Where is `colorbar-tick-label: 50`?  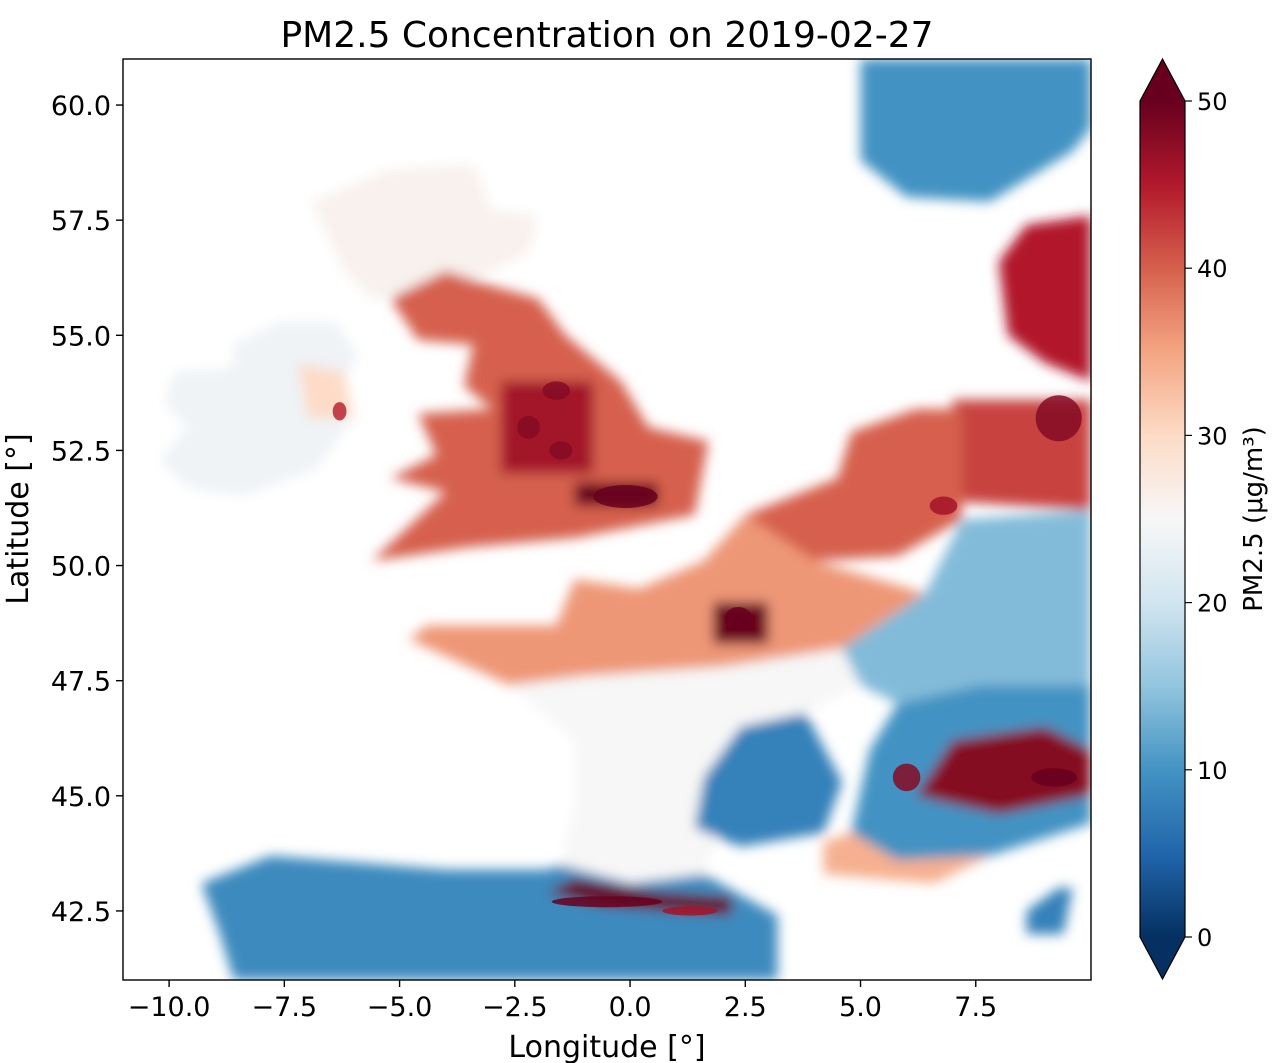
colorbar-tick-label: 50 is located at coordinates (1212, 102).